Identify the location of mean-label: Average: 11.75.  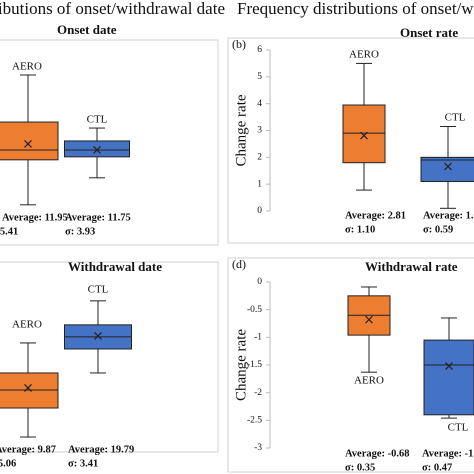
(98, 217).